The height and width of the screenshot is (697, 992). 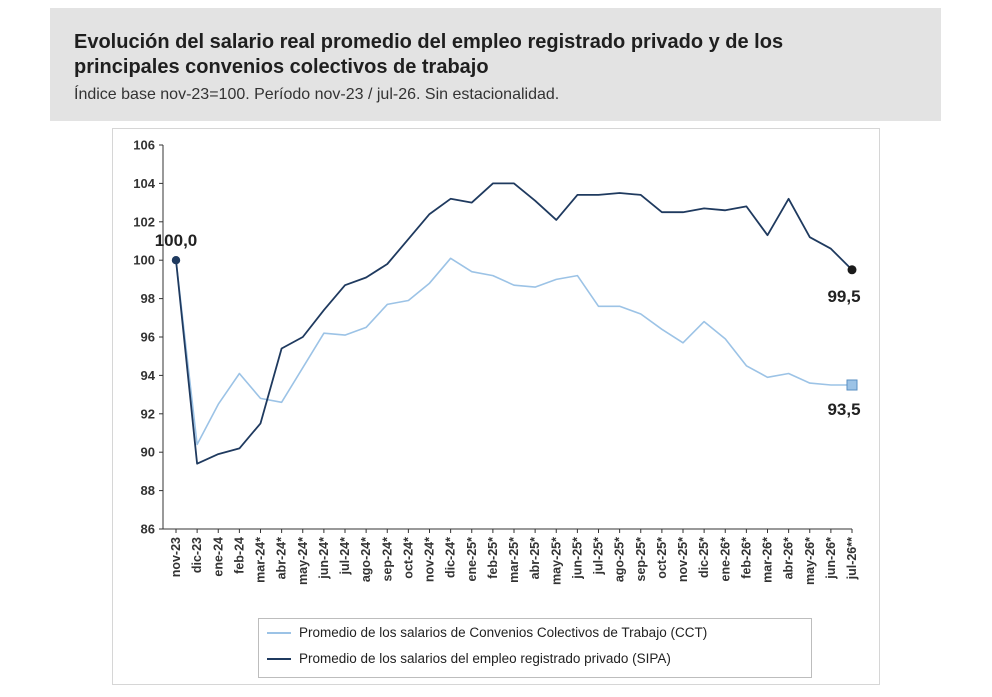 I want to click on x-tick-label: sep-24*, so click(x=387, y=559).